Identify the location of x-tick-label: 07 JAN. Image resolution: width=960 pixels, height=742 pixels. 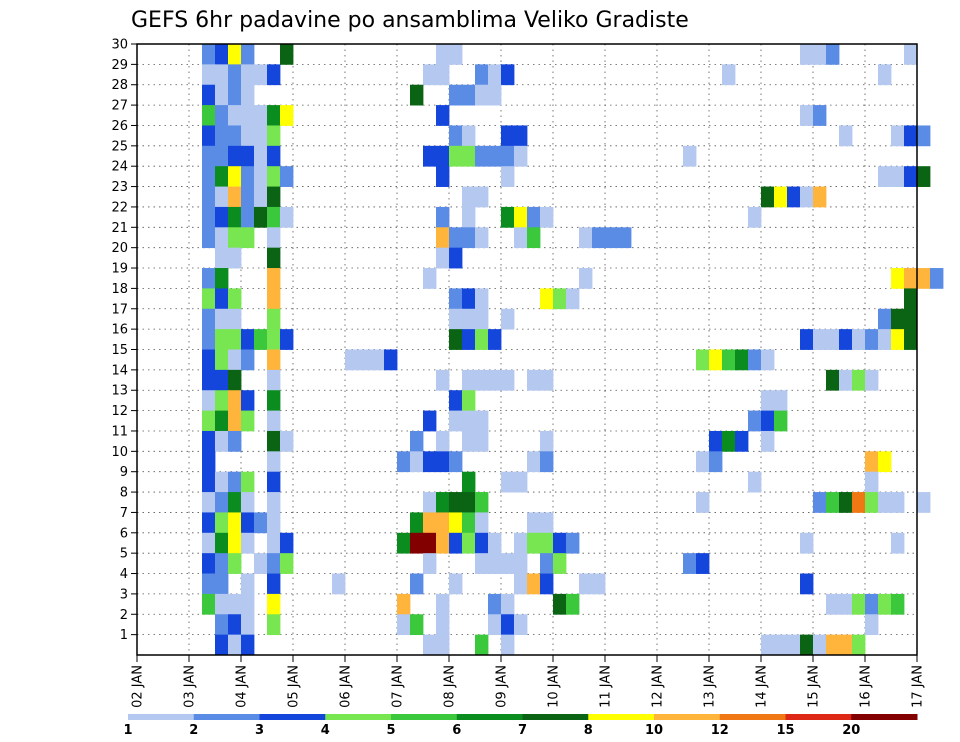
(398, 686).